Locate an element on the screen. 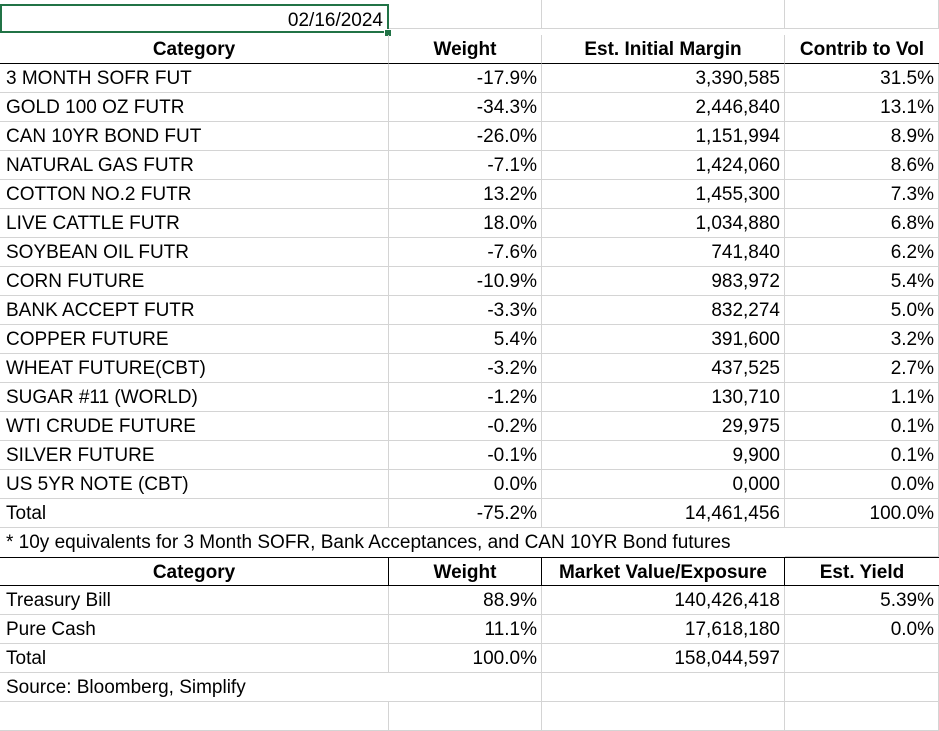  contrib-cell: 3.2% is located at coordinates (862, 339).